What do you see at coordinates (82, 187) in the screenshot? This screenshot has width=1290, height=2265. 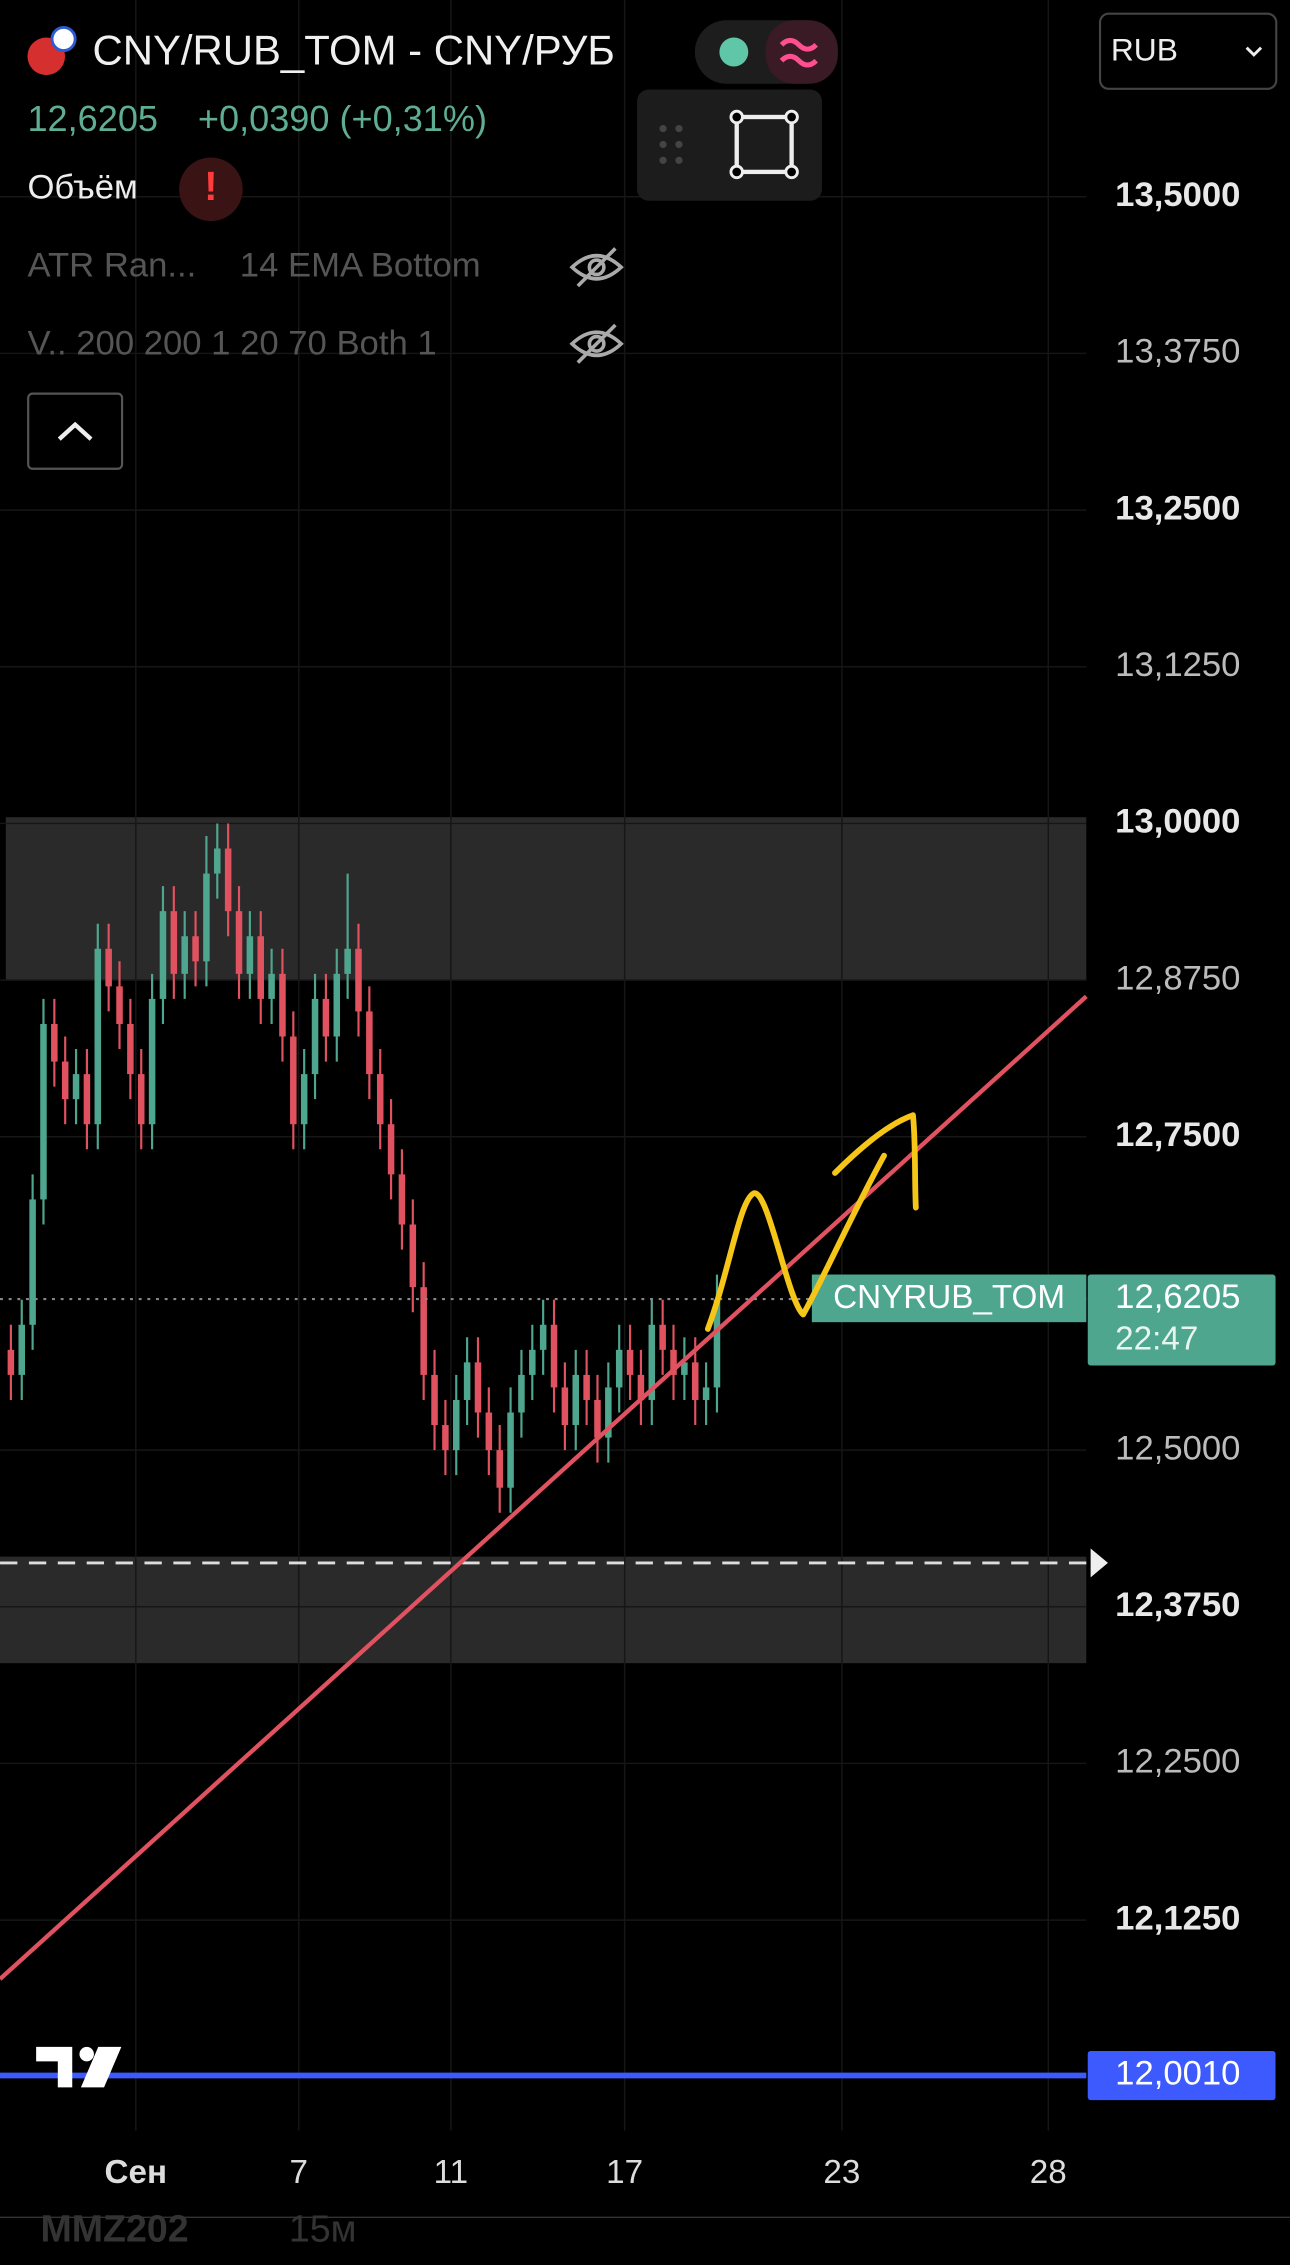 I see `volume-label: Объём` at bounding box center [82, 187].